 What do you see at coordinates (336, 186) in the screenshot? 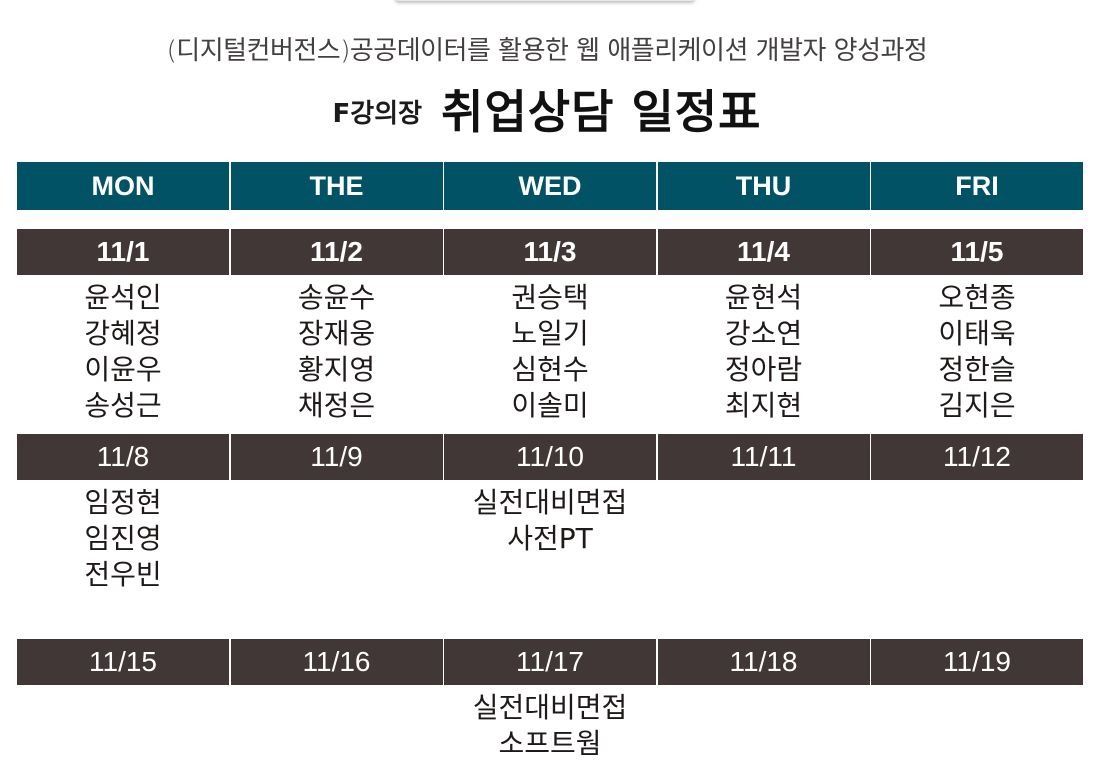
I see `weekday-tue: THE` at bounding box center [336, 186].